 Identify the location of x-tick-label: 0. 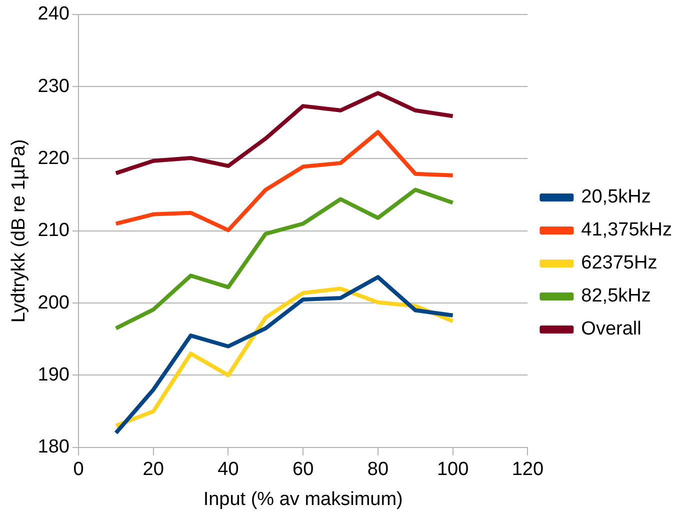
(78, 469).